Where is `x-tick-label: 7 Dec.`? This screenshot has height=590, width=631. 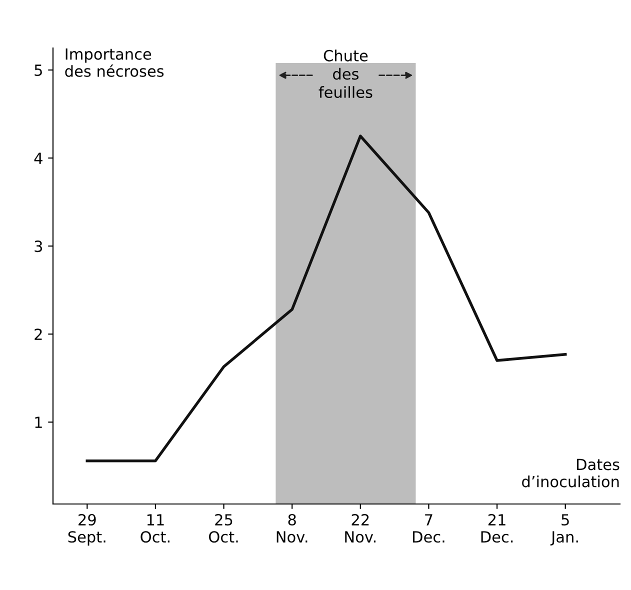
x-tick-label: 7 Dec. is located at coordinates (428, 528).